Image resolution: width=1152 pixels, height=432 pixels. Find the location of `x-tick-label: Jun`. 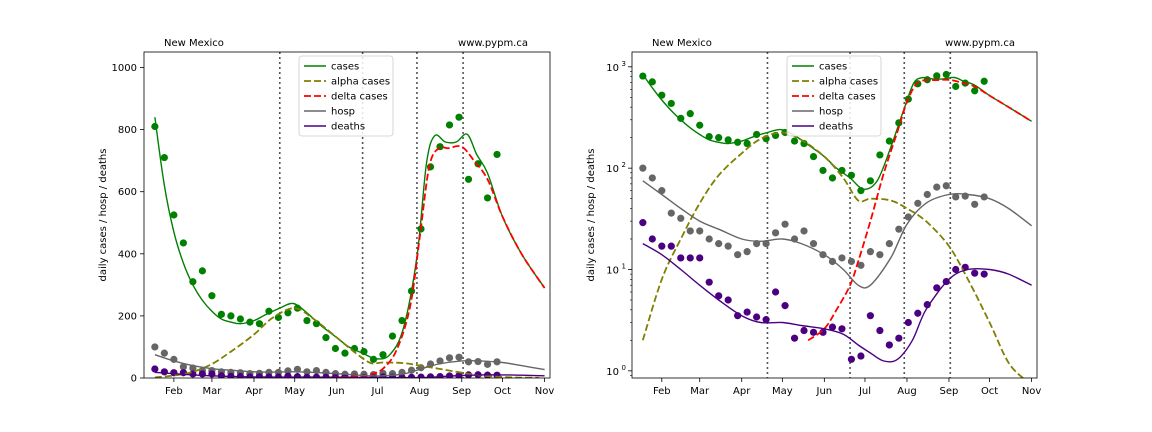

x-tick-label: Jun is located at coordinates (824, 391).